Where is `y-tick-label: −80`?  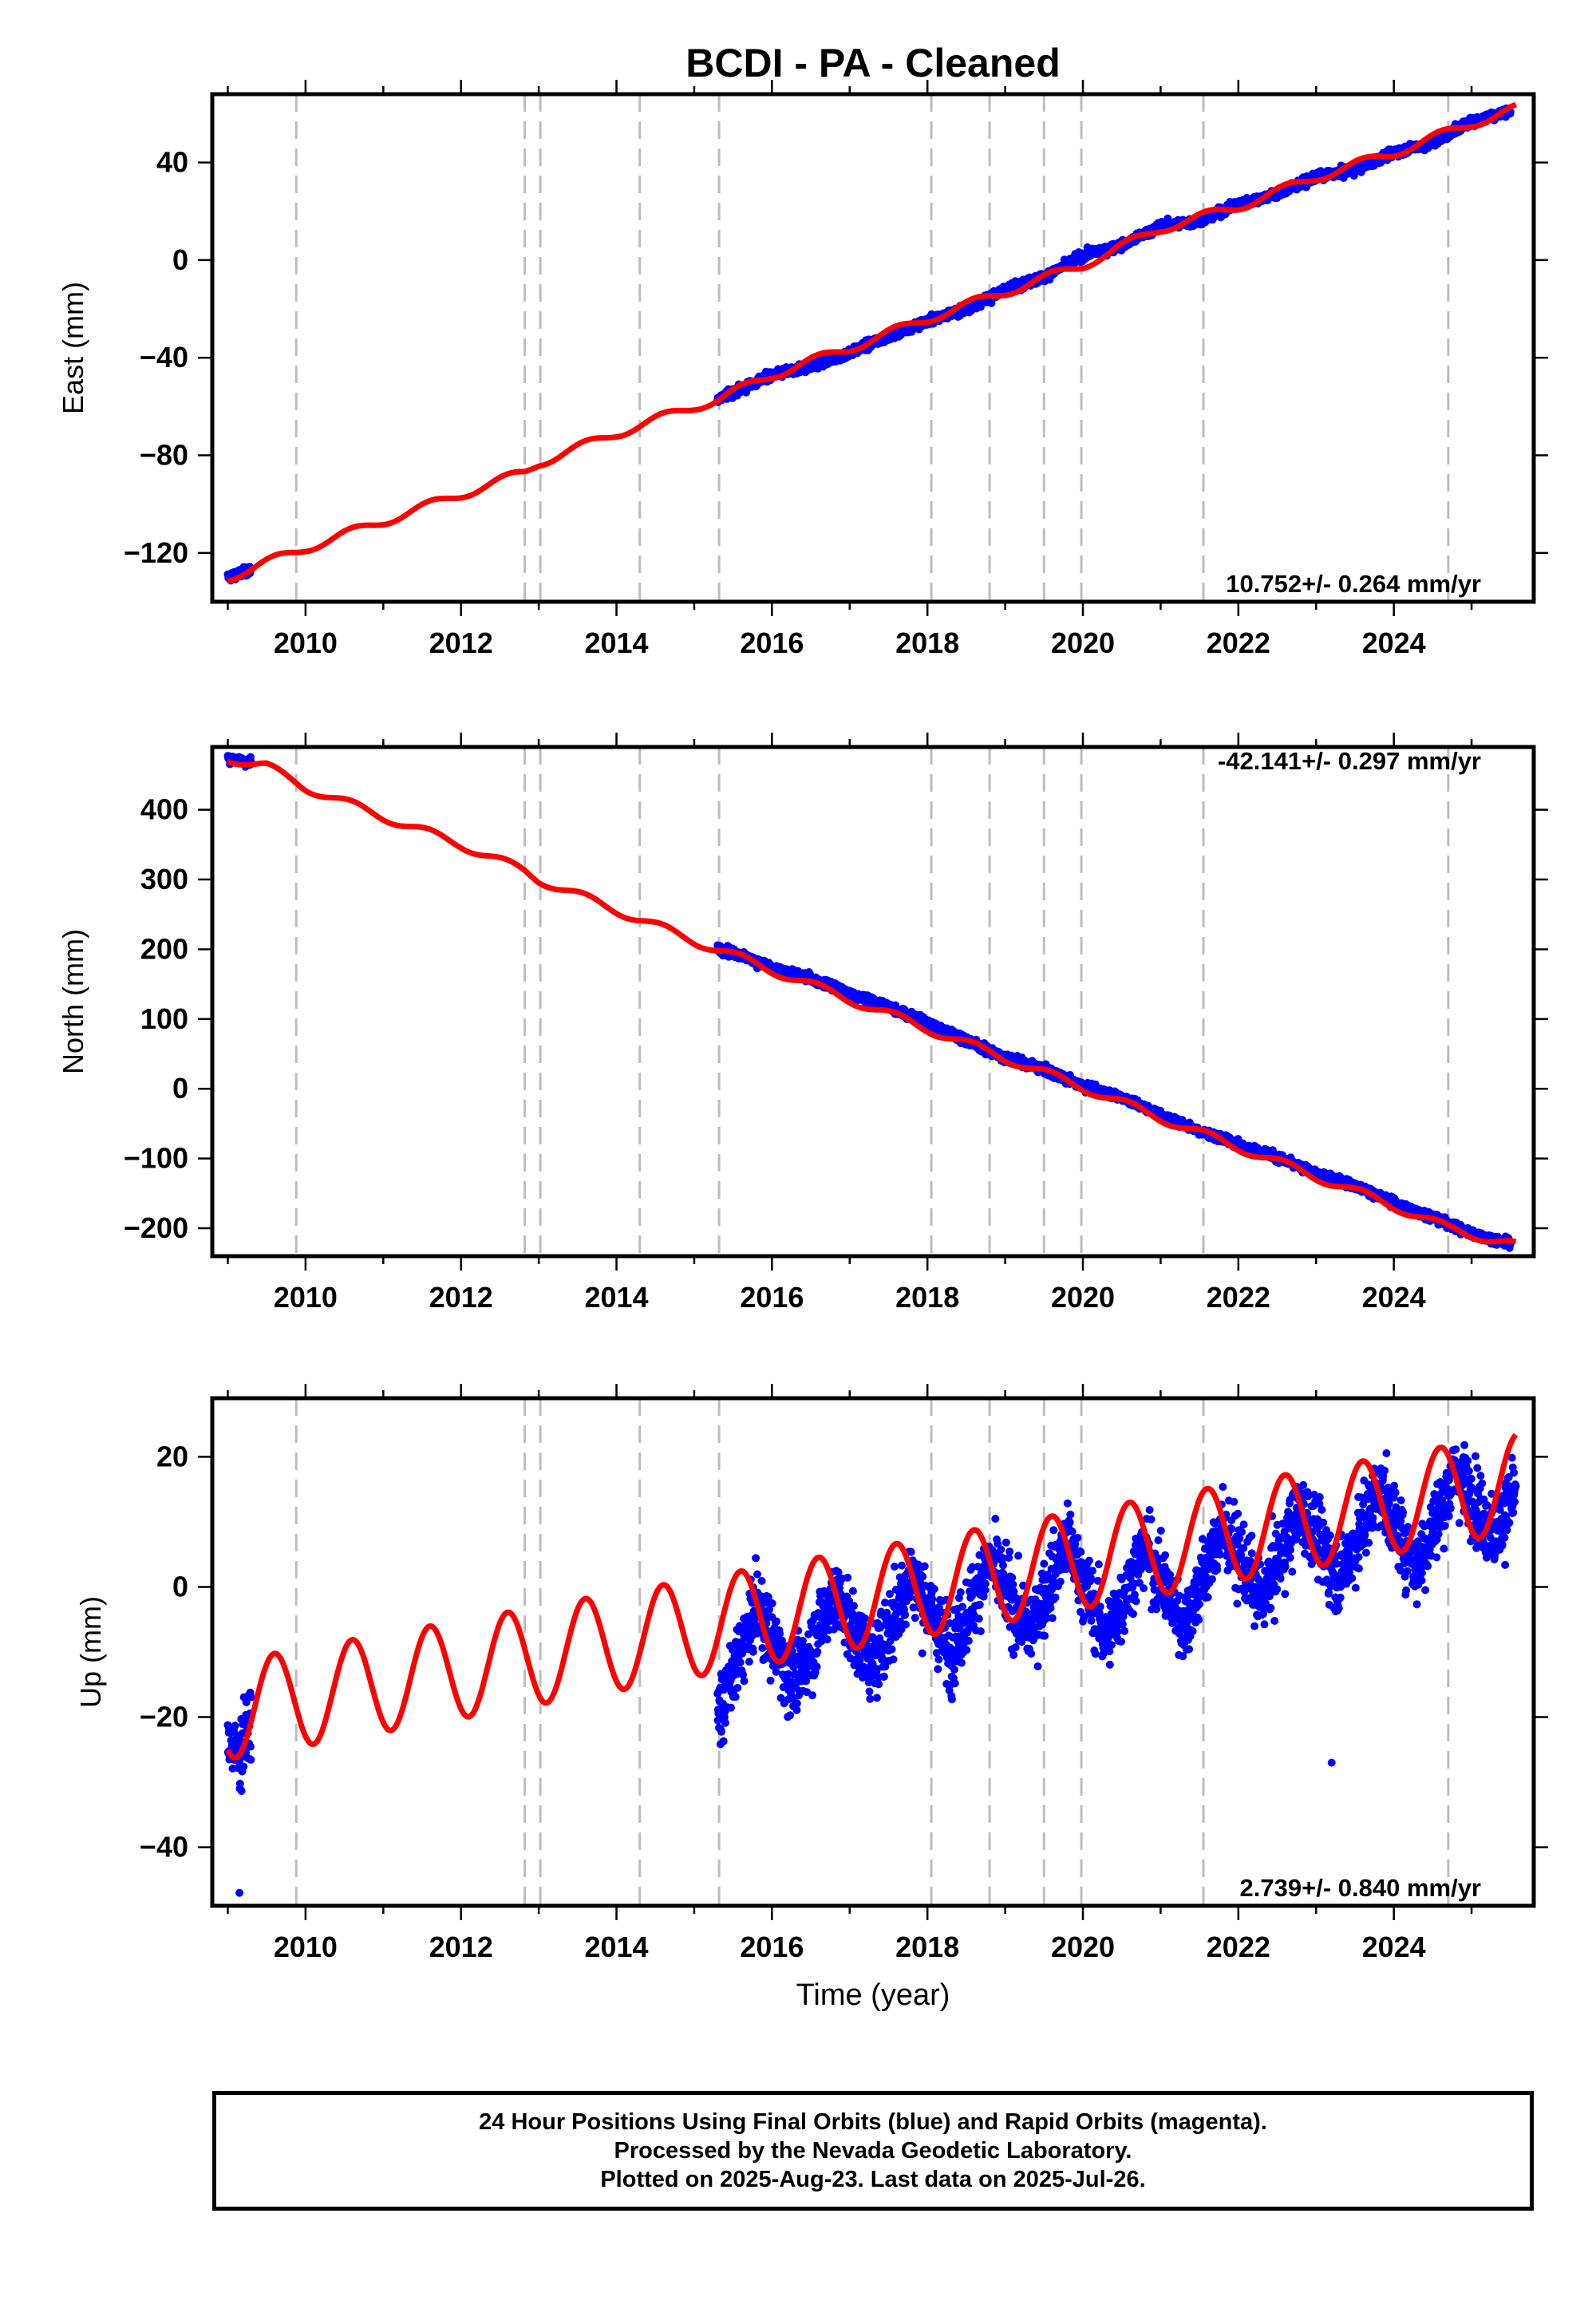 y-tick-label: −80 is located at coordinates (164, 455).